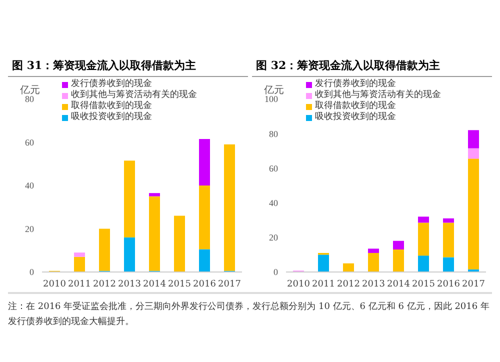  Describe the element at coordinates (249, 314) in the screenshot. I see `text: 注：在 2016 年受证监会批准，分三期向外界发行公司债券，发行总额分别为 10 亿元、6 亿元和 6 亿元，因此 2016 年发行债券收到的现金大幅提升。` at that location.